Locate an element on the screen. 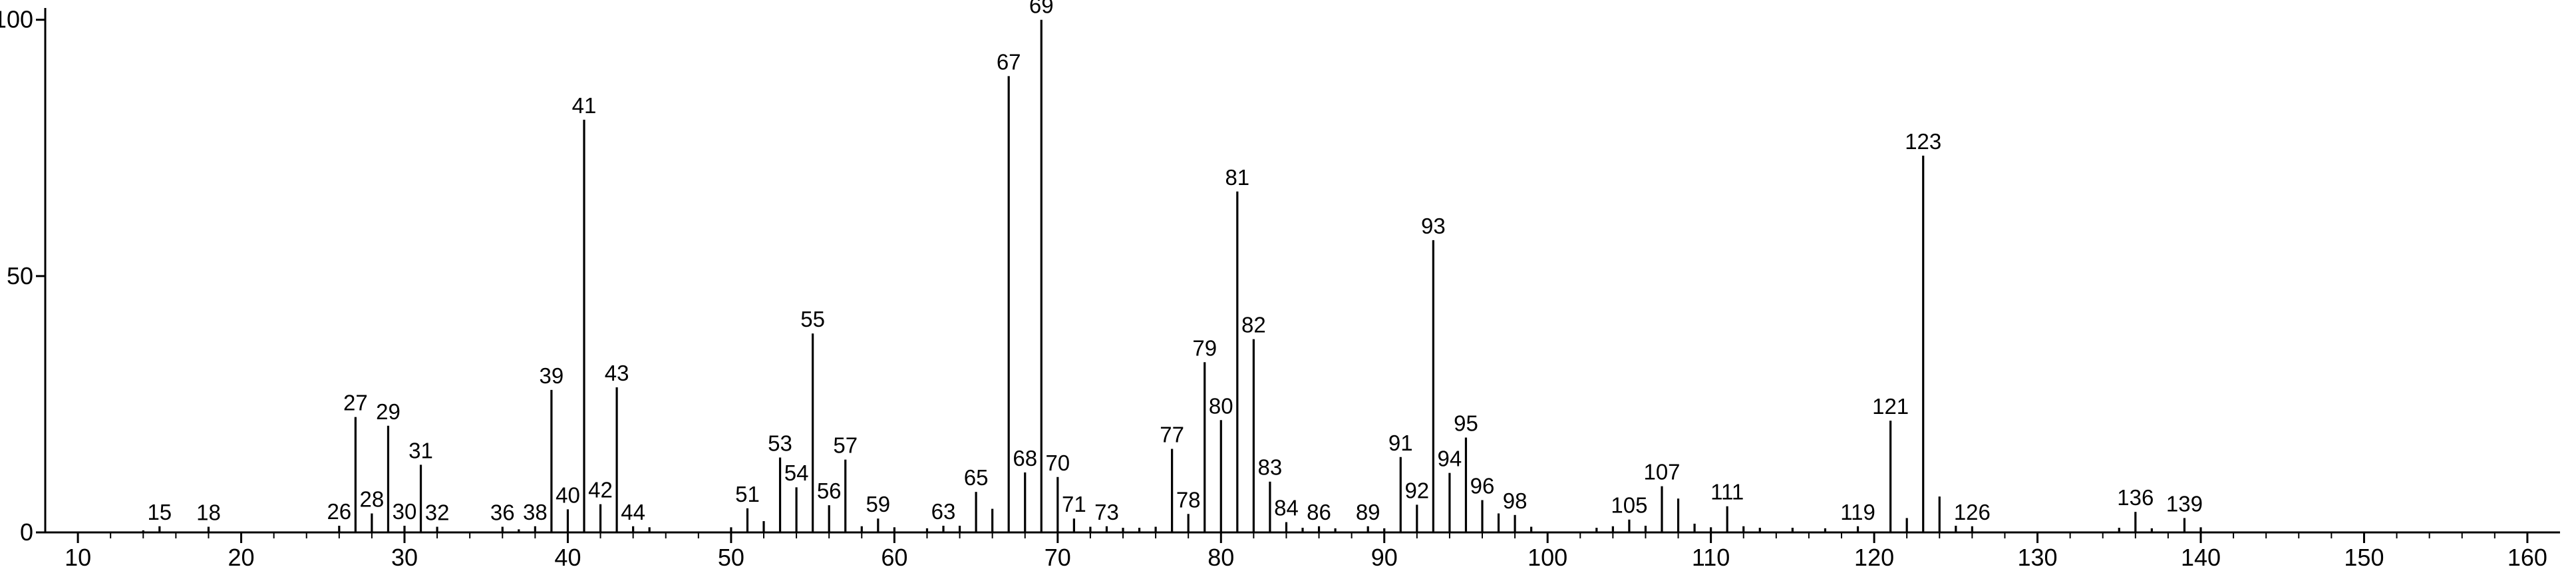  peak-label-51: 51 is located at coordinates (747, 494).